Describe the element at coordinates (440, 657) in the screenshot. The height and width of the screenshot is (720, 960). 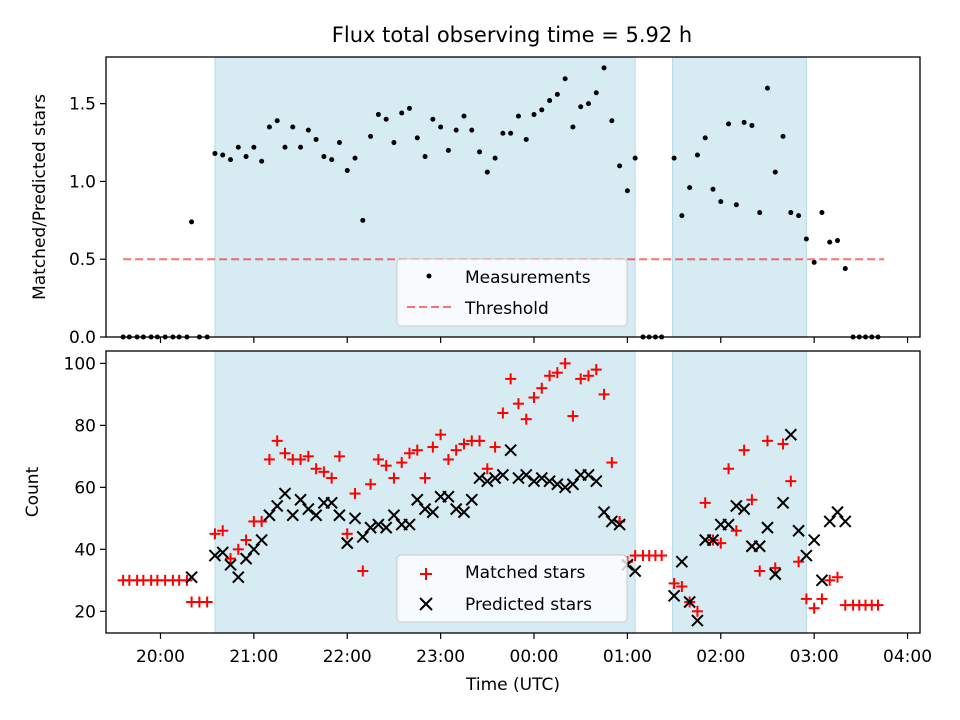
I see `x-tick-label: 23:00` at that location.